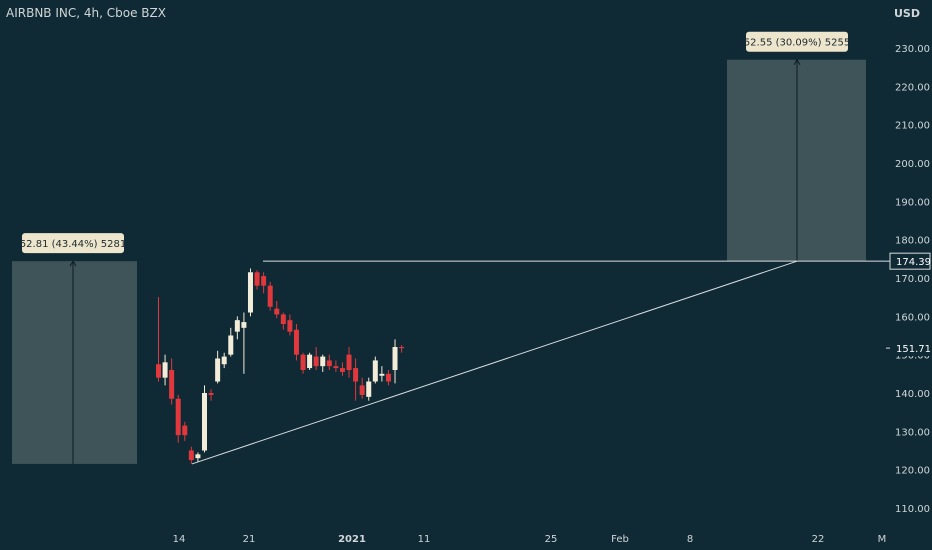 The height and width of the screenshot is (550, 932). What do you see at coordinates (912, 509) in the screenshot?
I see `y-tick-label: 110.00` at bounding box center [912, 509].